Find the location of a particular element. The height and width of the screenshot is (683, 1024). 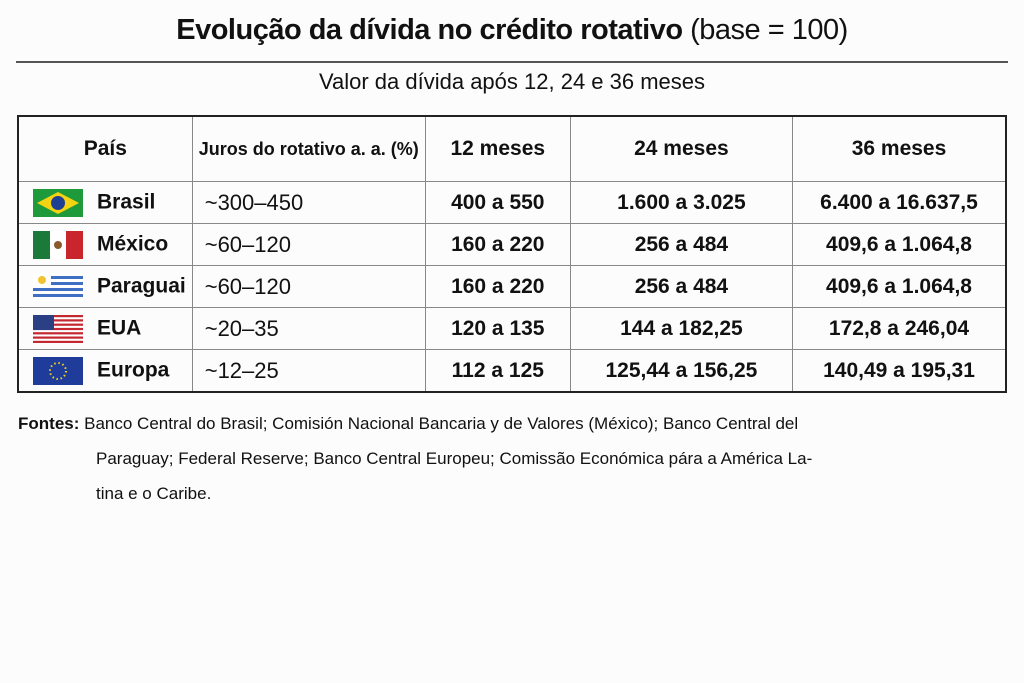

col-header: País is located at coordinates (105, 148).